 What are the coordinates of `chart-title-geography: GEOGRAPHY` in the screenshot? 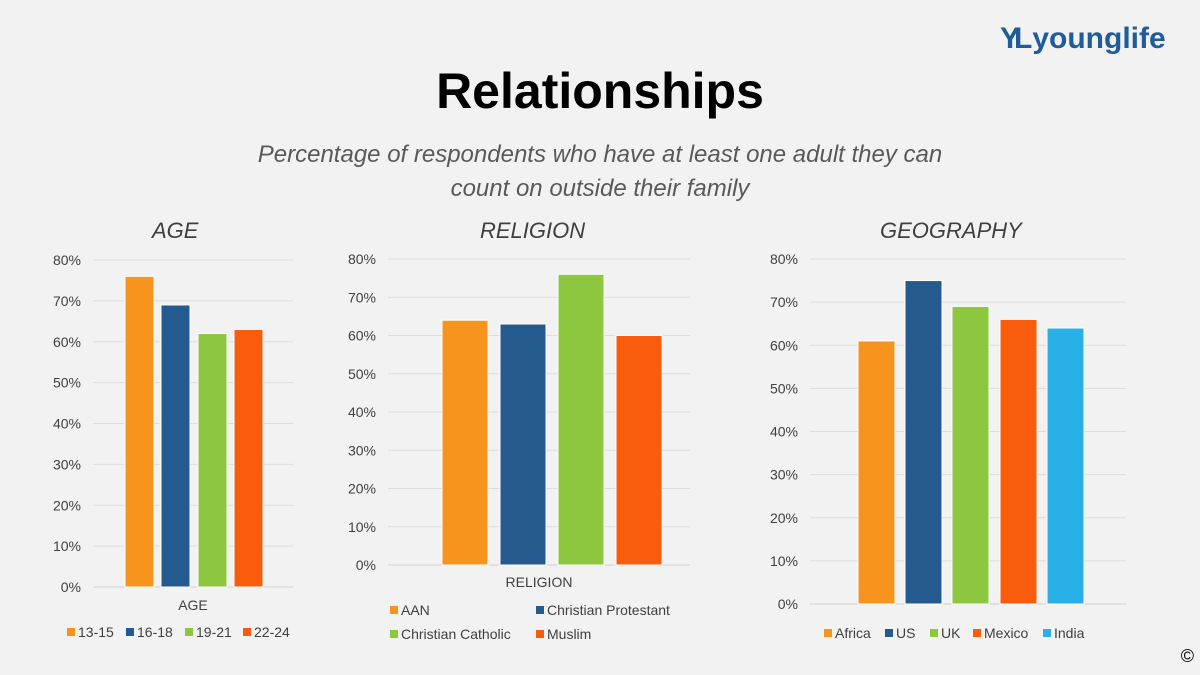 It's located at (951, 230).